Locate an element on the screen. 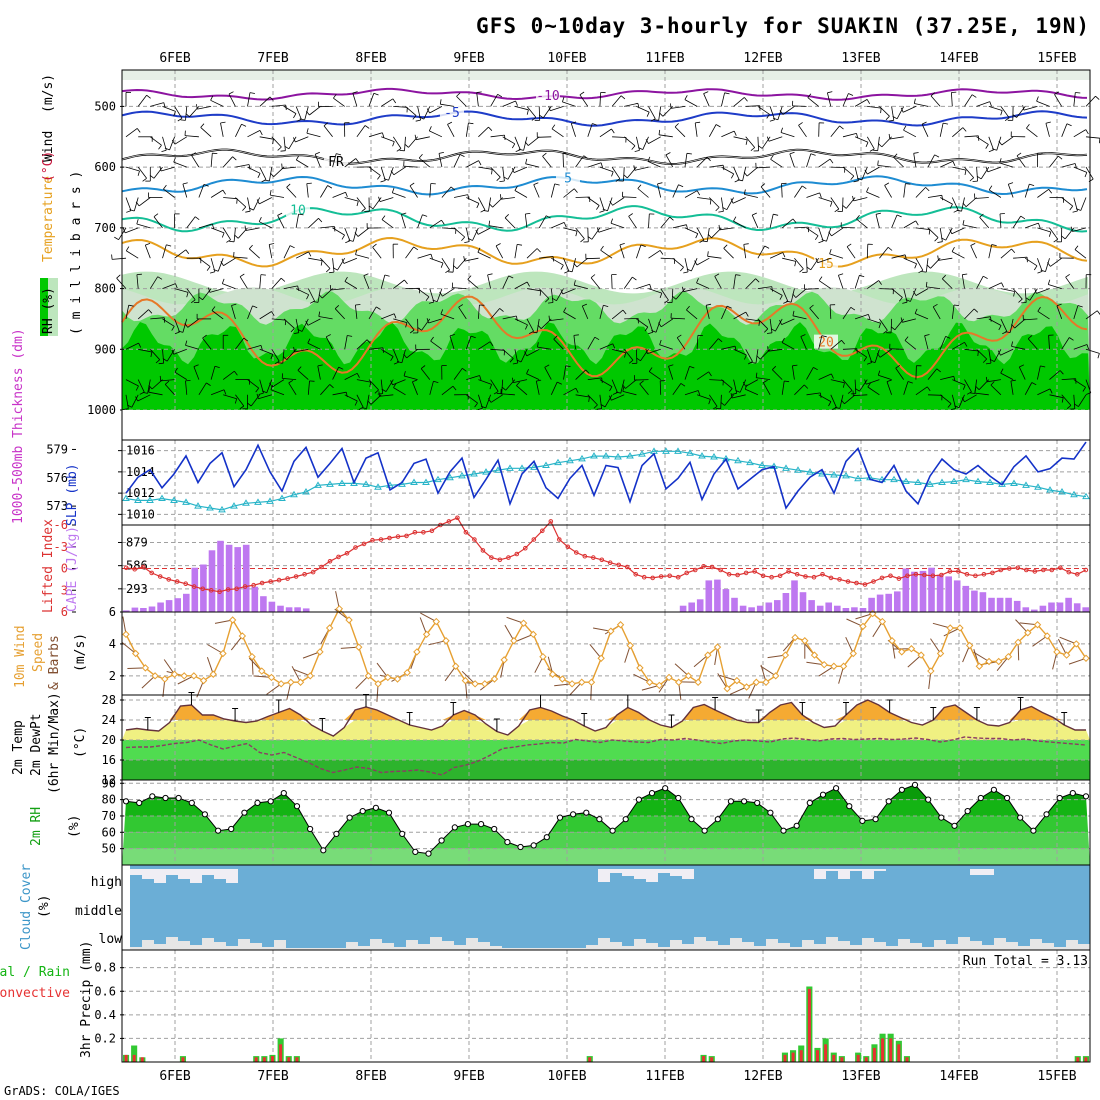  y-tick-label: 0.4 is located at coordinates (105, 1015).